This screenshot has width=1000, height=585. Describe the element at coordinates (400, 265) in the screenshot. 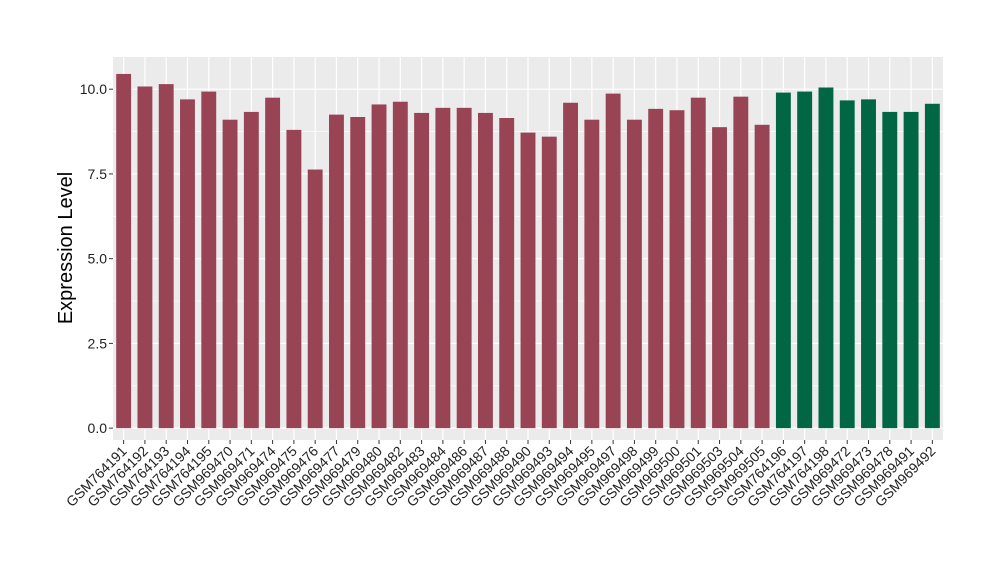

I see `bar-GSM969482` at that location.